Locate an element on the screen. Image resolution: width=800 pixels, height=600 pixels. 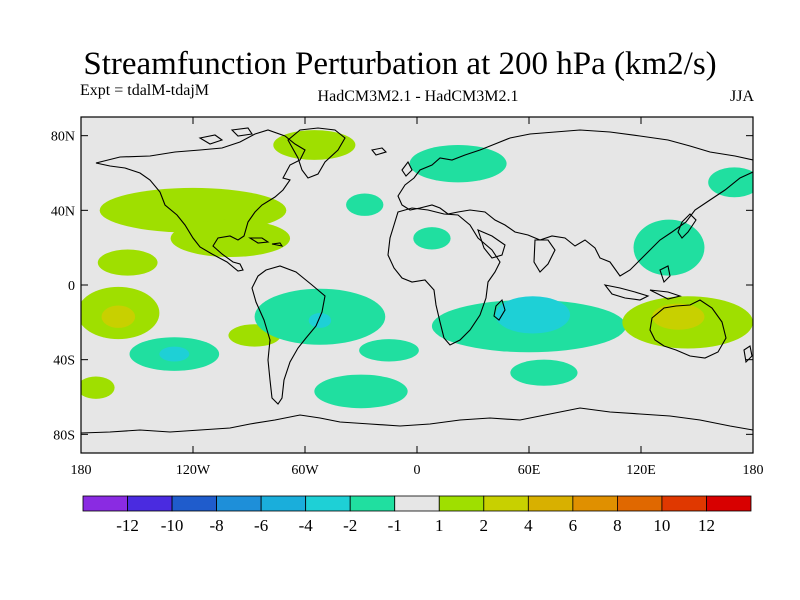
north-atlantic-negative-region is located at coordinates (365, 204).